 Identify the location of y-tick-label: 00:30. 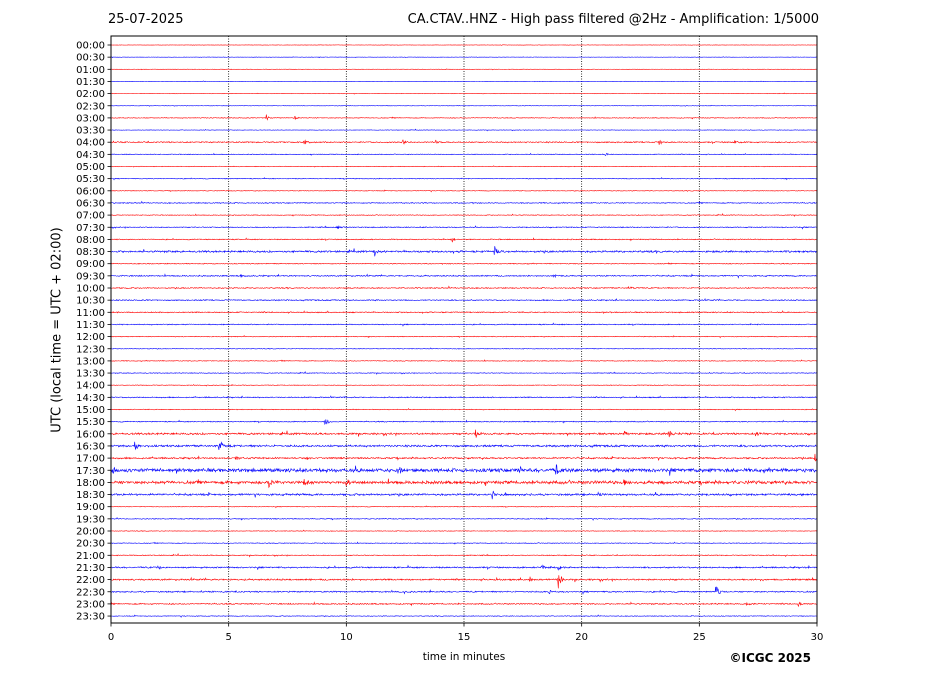
(90, 58).